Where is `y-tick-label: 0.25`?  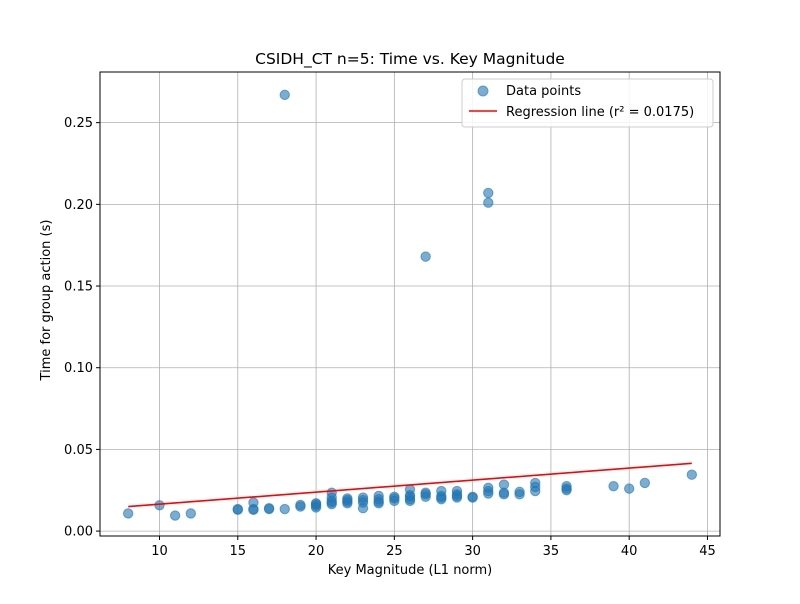 y-tick-label: 0.25 is located at coordinates (78, 123).